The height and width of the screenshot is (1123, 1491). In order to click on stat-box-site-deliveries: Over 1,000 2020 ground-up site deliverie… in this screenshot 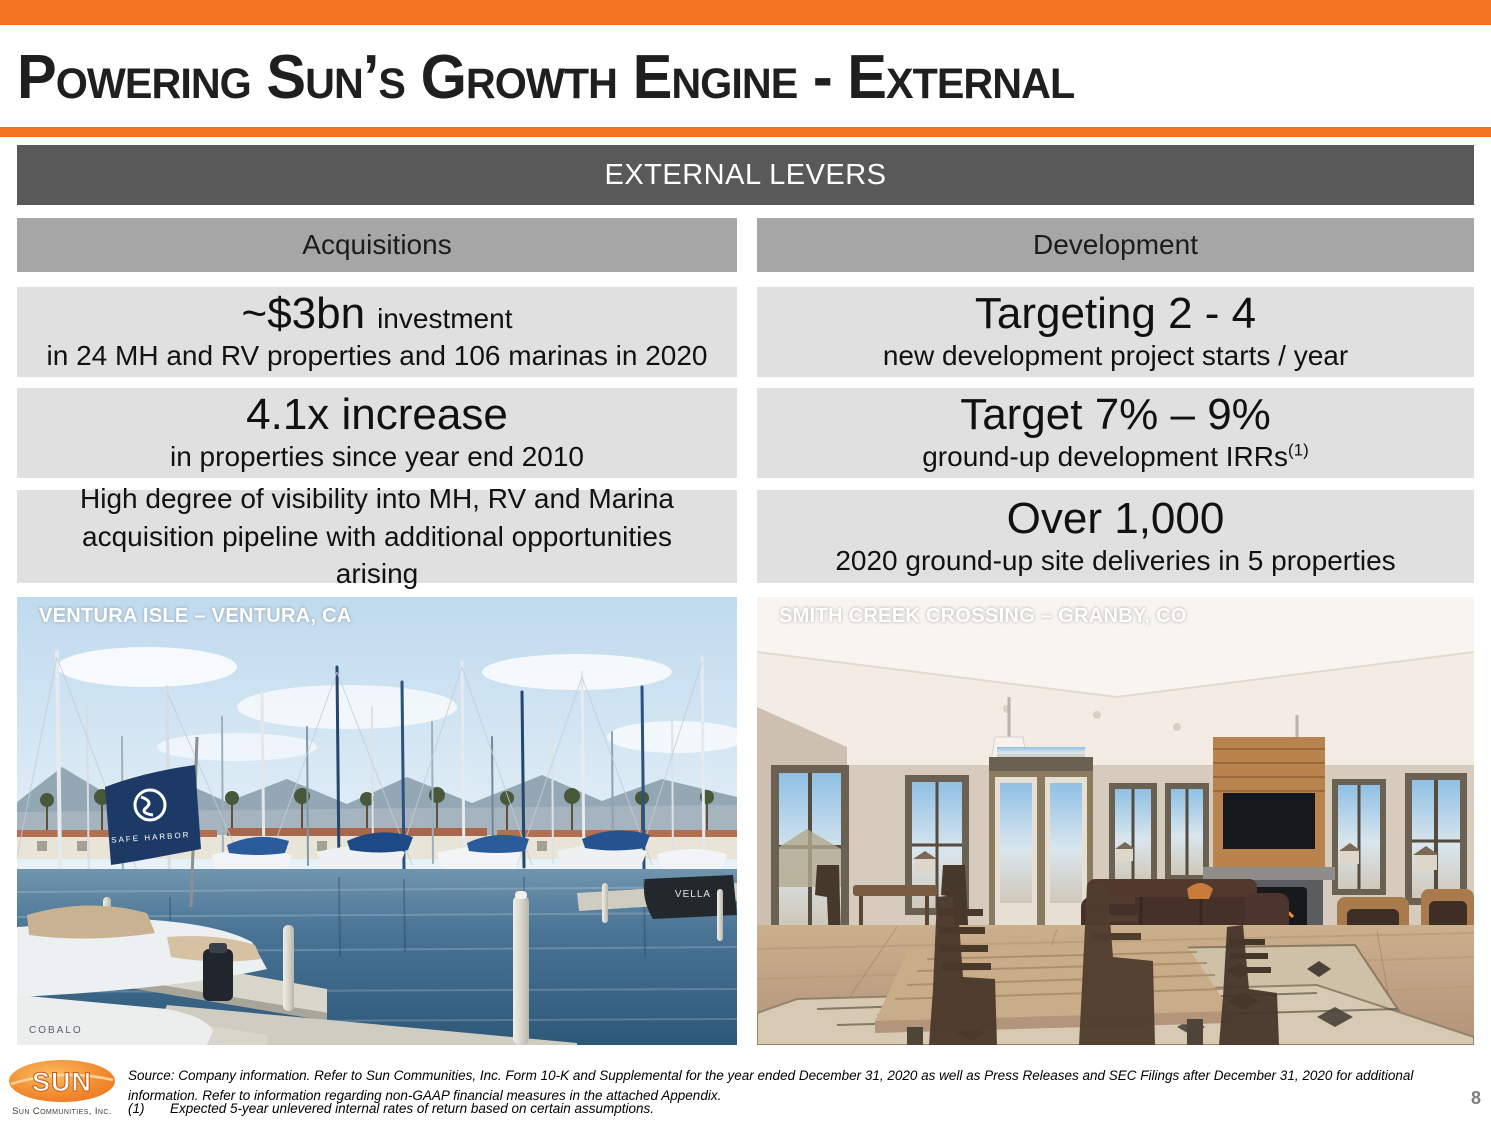, I will do `click(1115, 536)`.